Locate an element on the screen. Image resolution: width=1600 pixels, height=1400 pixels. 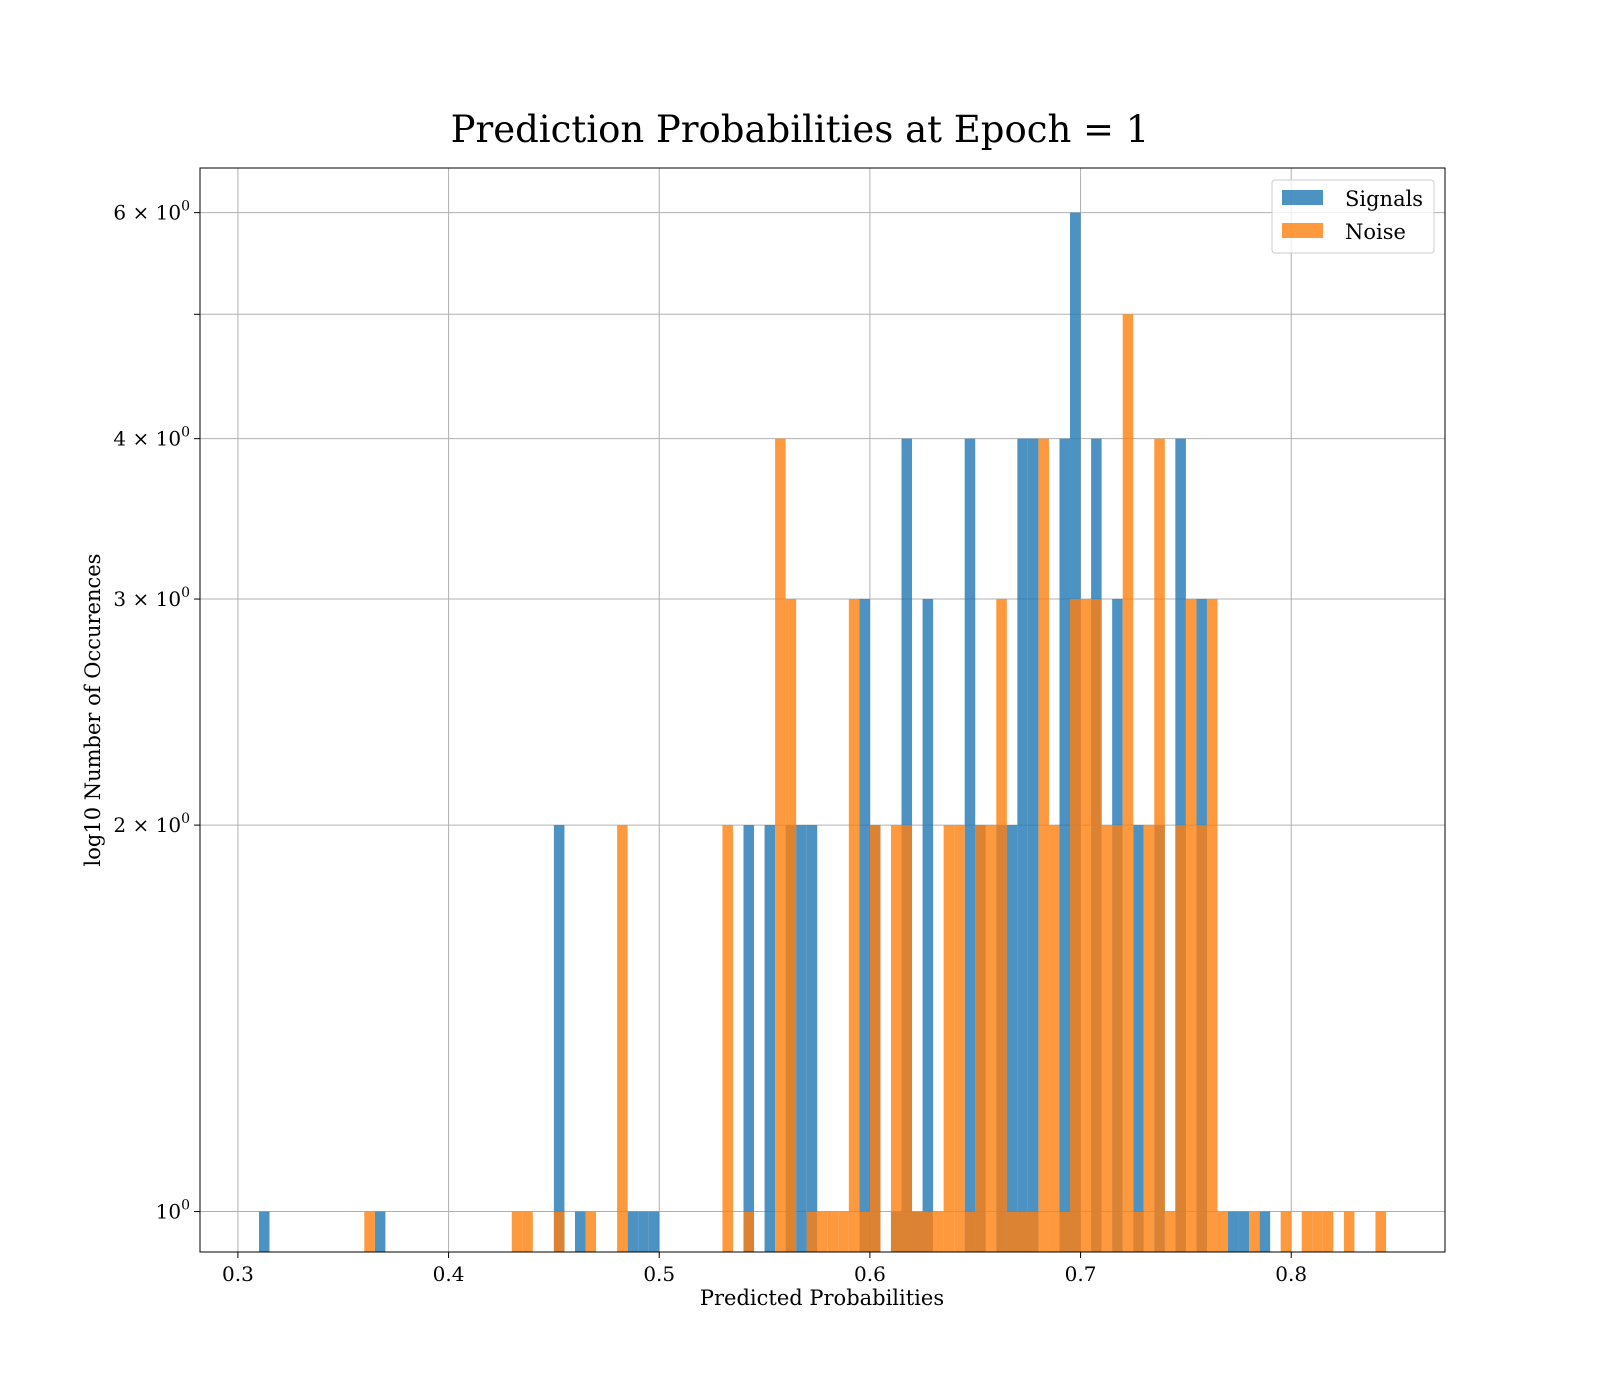
x-tick-label: 0.3 is located at coordinates (238, 1274).